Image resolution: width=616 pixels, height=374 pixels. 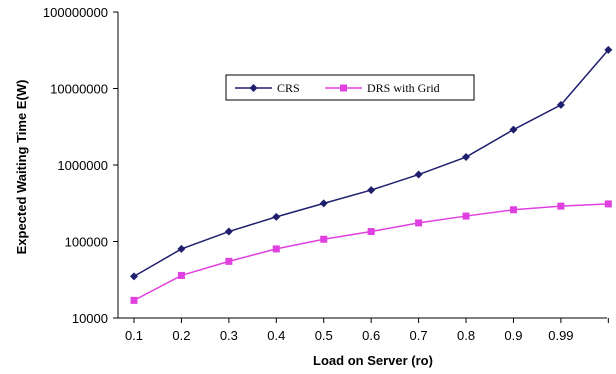 I want to click on x-tick-label: 0.5, so click(x=324, y=335).